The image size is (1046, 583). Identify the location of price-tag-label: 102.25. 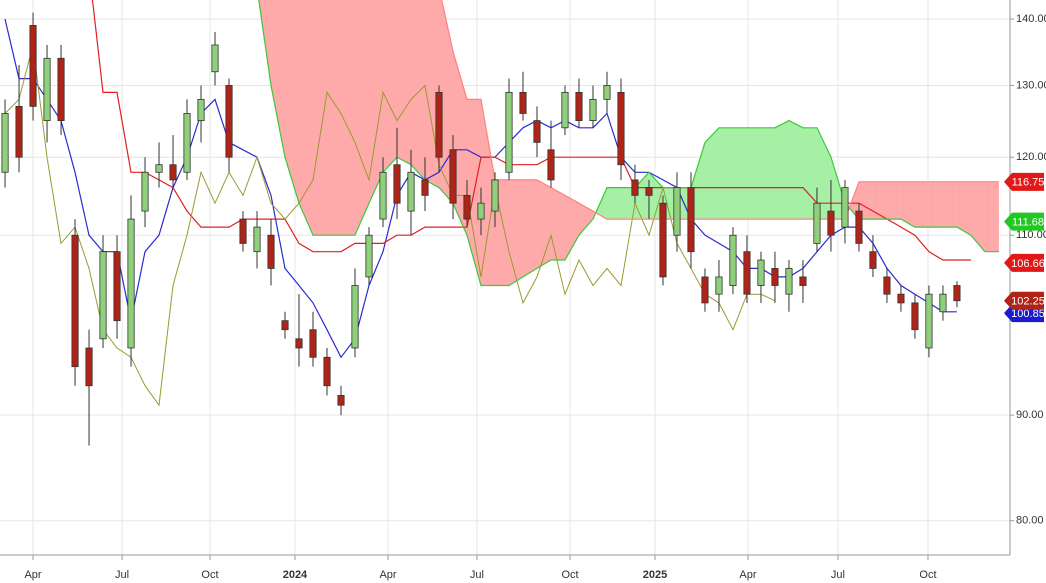
(1028, 302).